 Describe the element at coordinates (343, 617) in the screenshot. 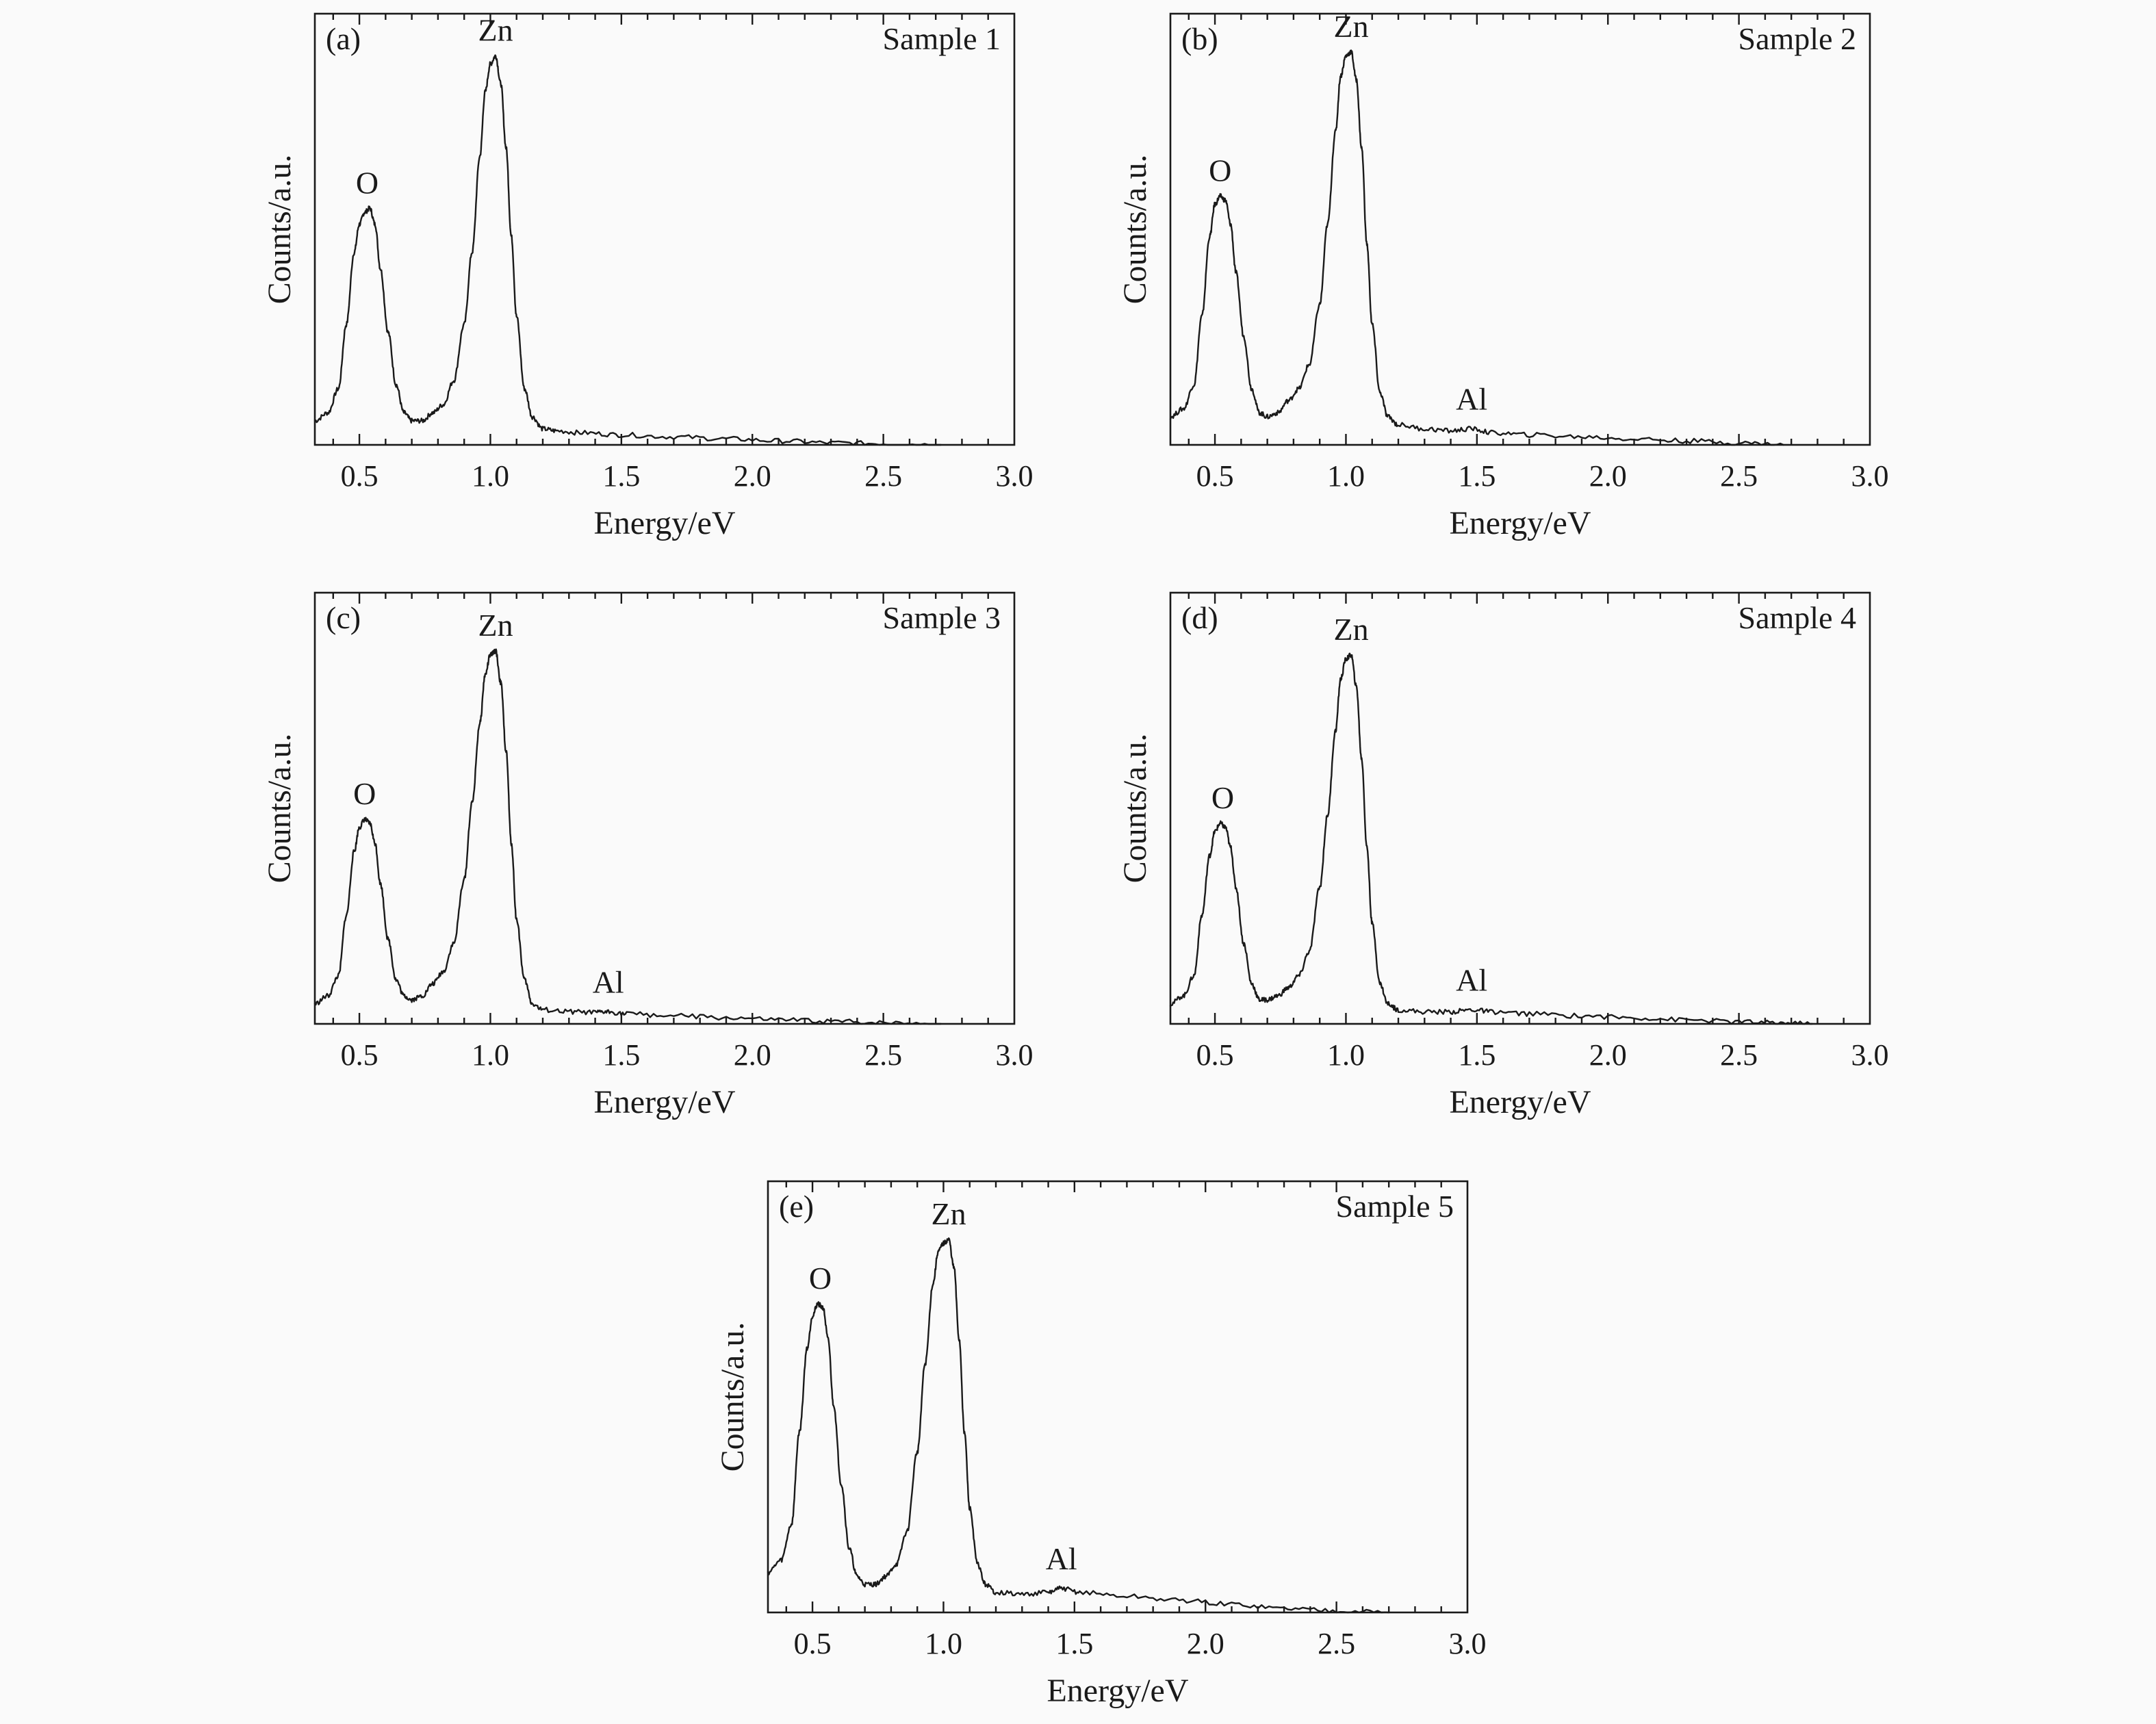

I see `panel-label: (c)` at that location.